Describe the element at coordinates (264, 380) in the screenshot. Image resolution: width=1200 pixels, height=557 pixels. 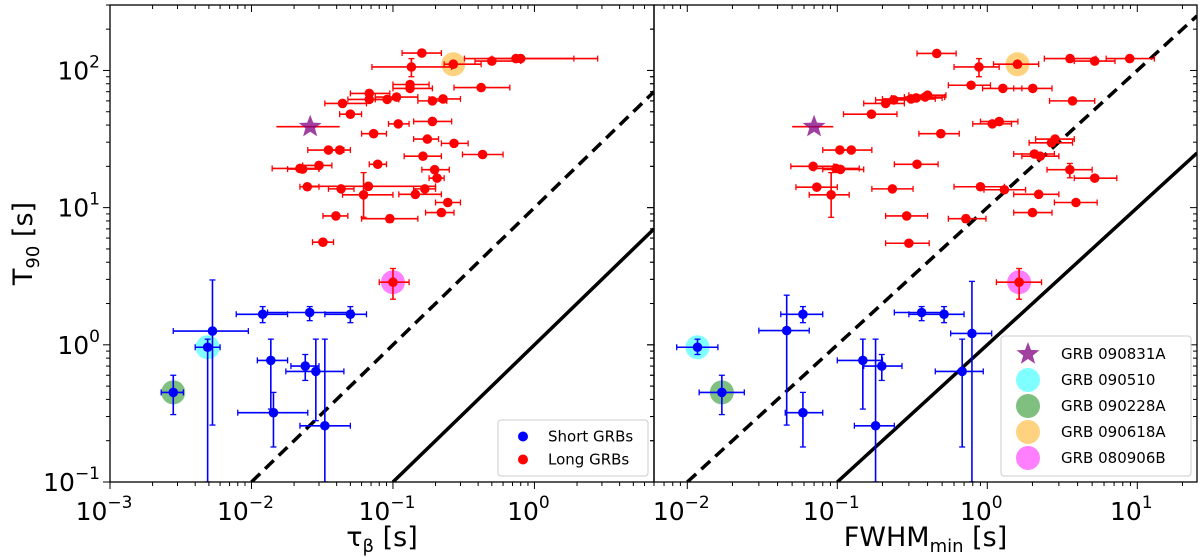
I see `series-short-grbs` at that location.